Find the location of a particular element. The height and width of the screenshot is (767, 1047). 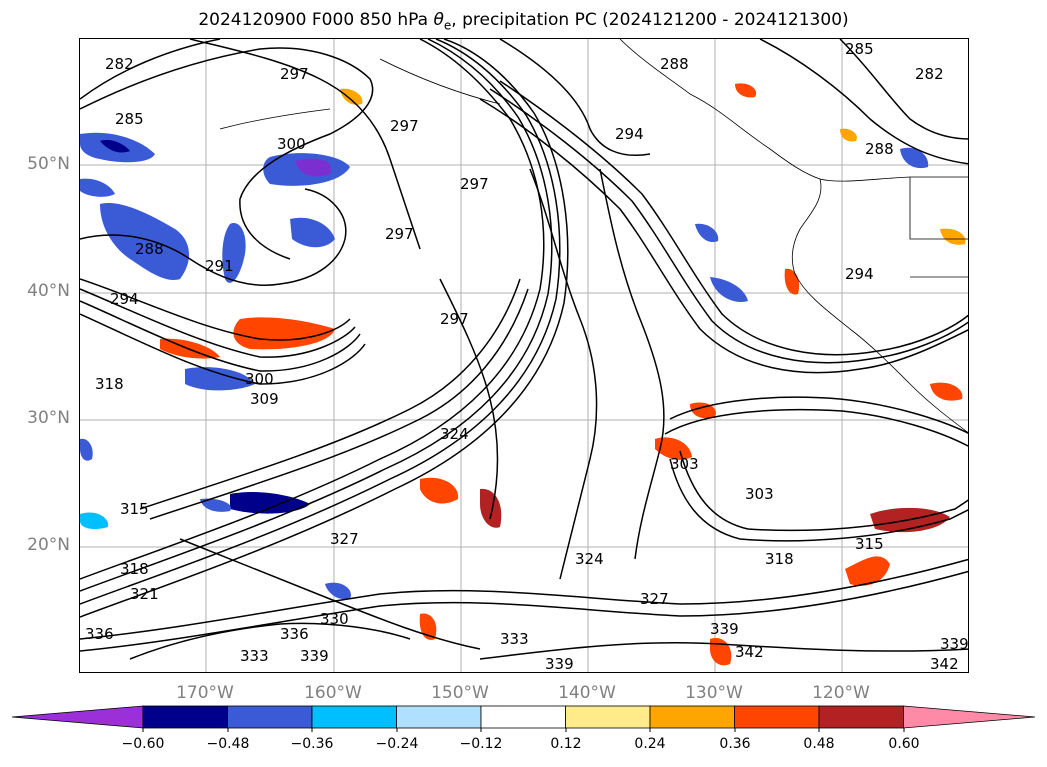

contour-label: 330 is located at coordinates (334, 619).